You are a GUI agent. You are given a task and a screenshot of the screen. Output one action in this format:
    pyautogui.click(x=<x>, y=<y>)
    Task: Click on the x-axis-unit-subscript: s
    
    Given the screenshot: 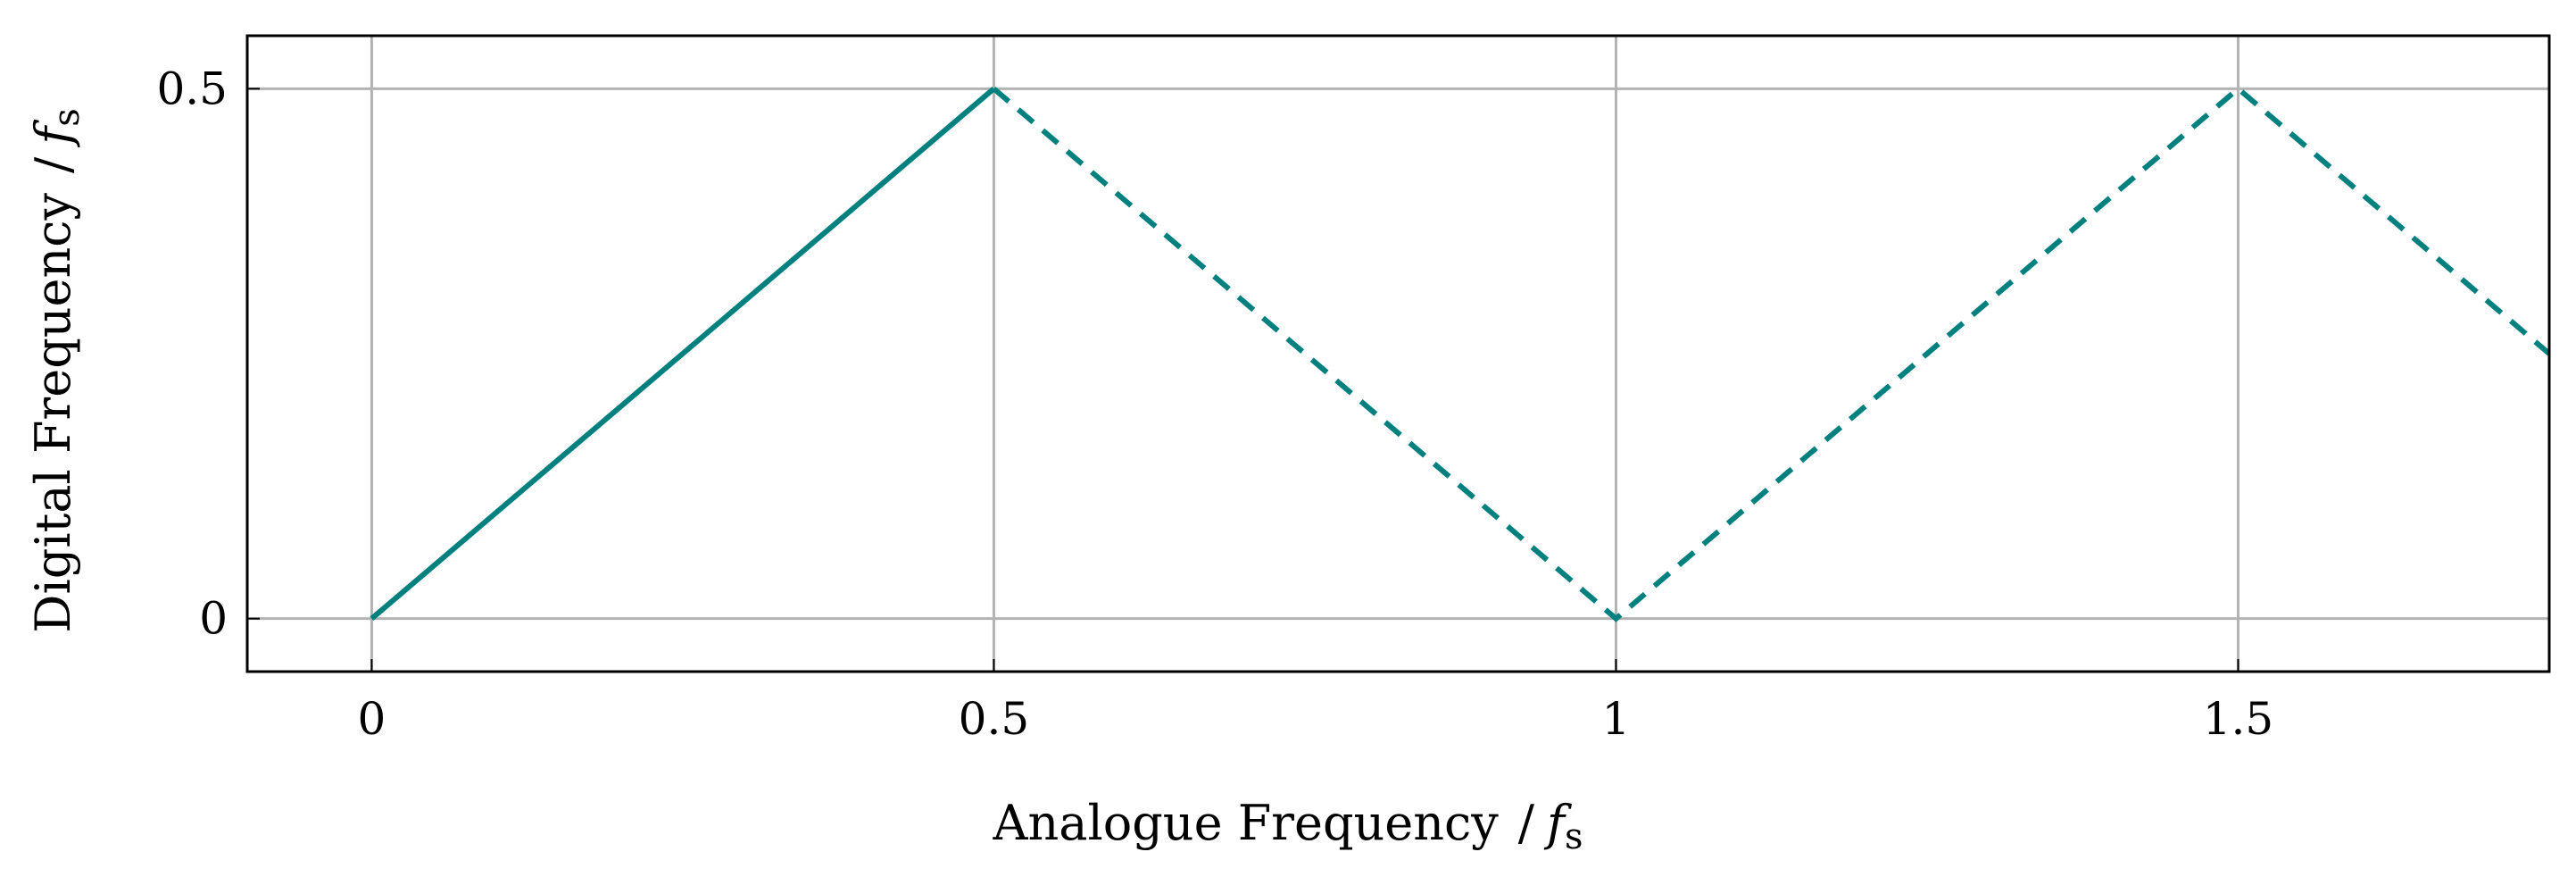 What is the action you would take?
    pyautogui.click(x=1574, y=836)
    